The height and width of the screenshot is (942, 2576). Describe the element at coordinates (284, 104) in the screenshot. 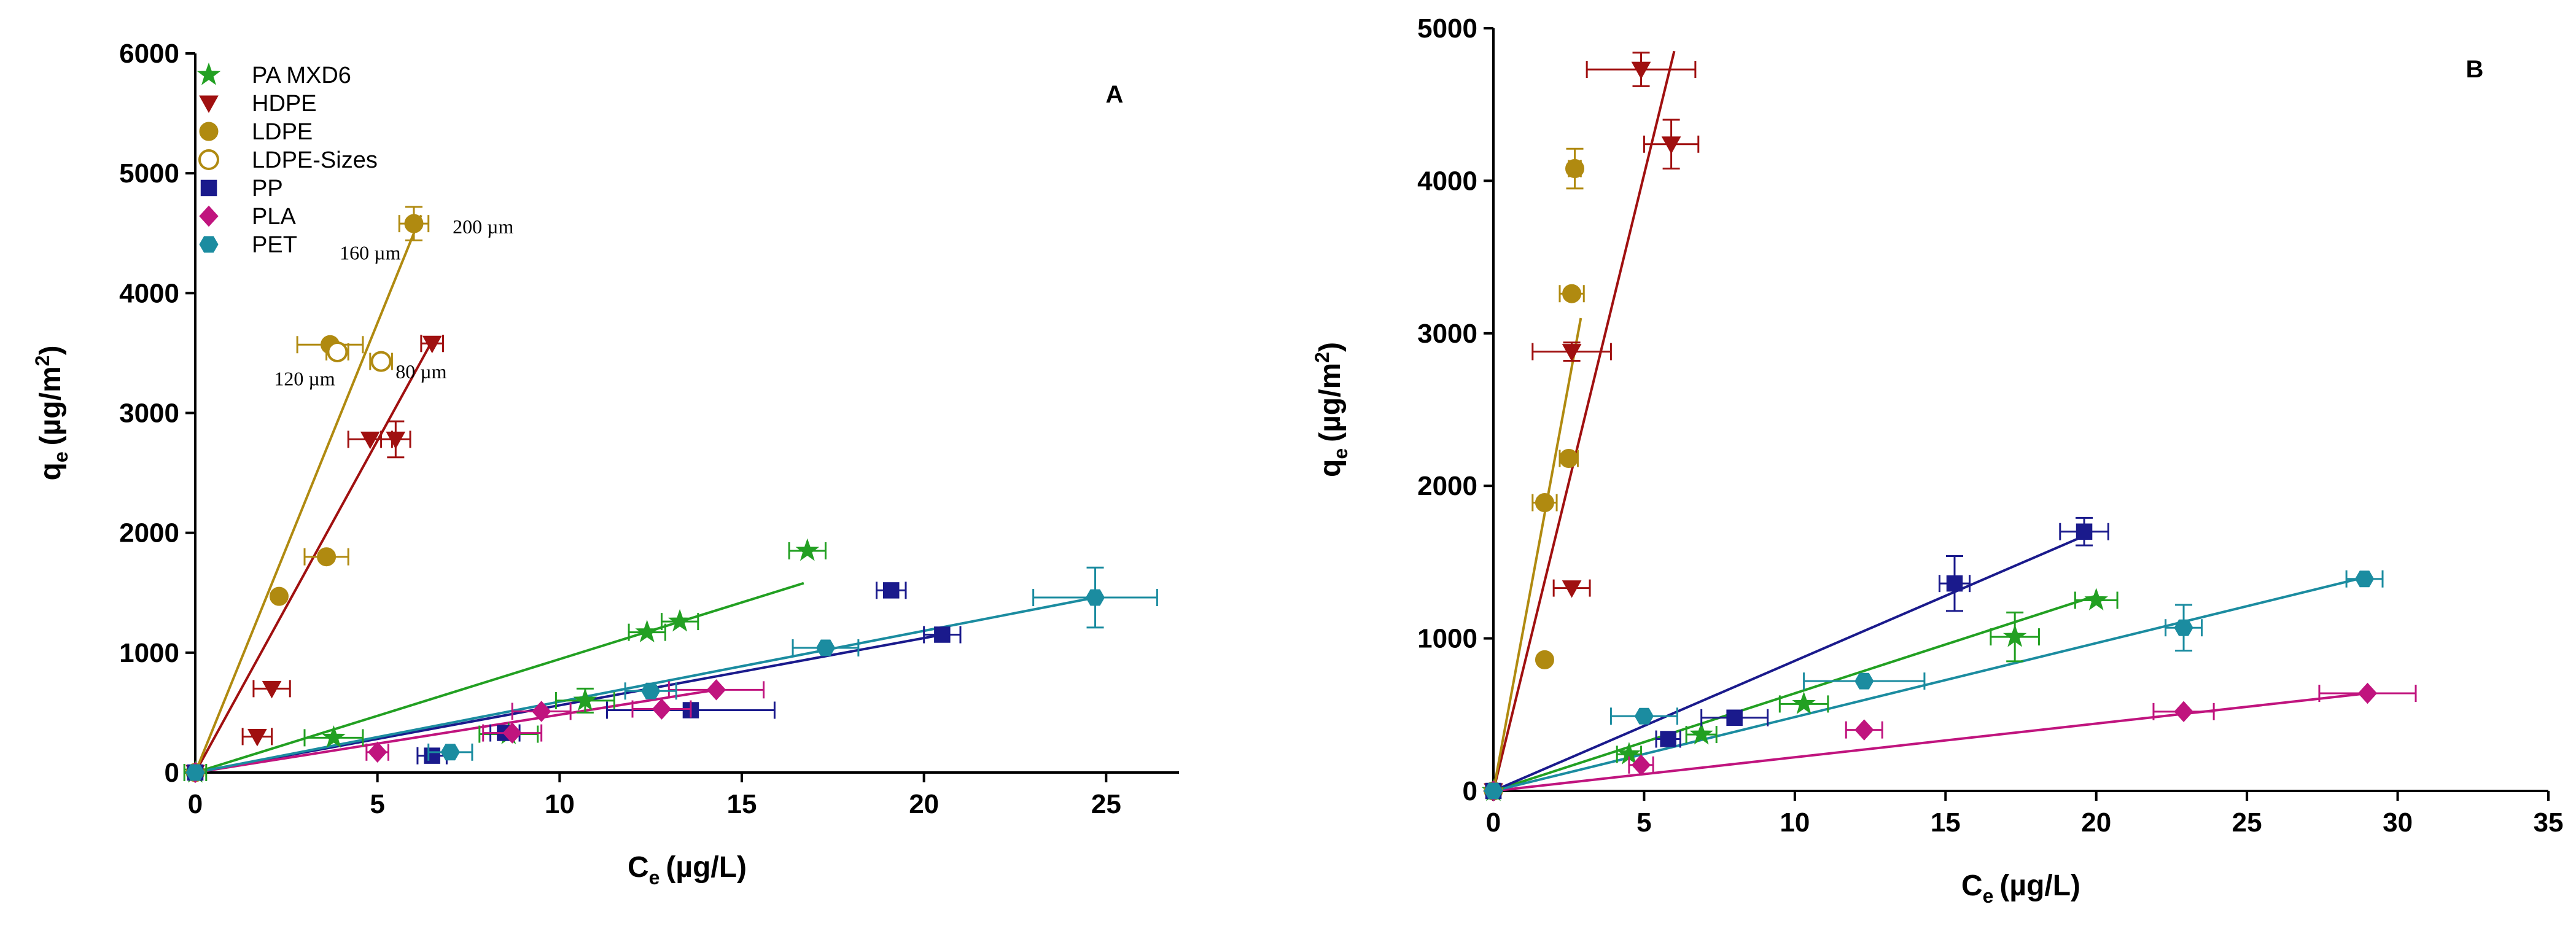

I see `legend-label-hdpe: HDPE` at that location.